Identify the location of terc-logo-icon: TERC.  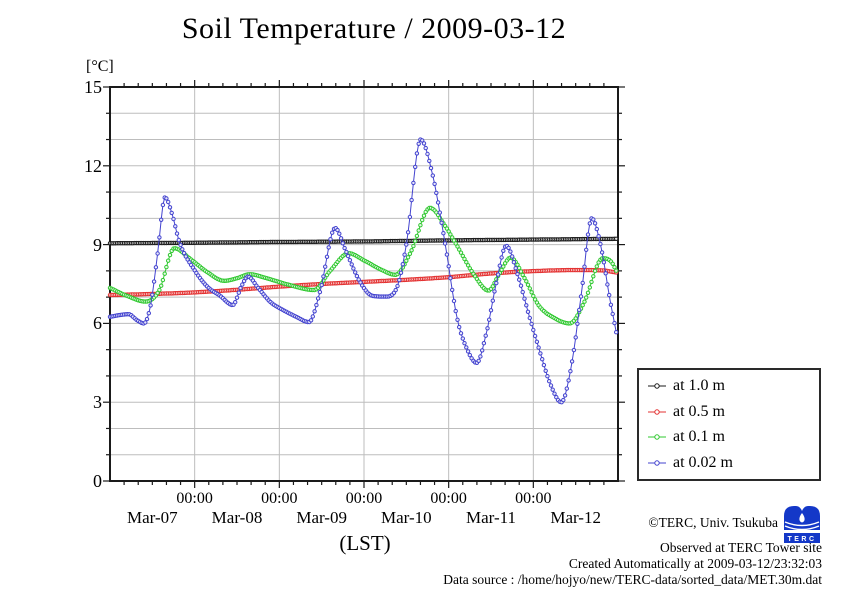
(802, 524).